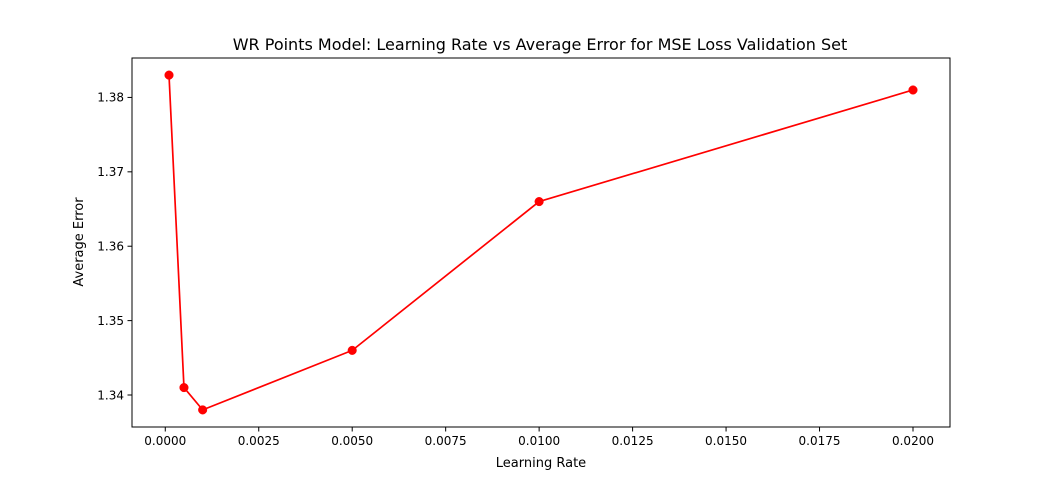 The image size is (1055, 484). What do you see at coordinates (110, 98) in the screenshot?
I see `y-tick-label: 1.38` at bounding box center [110, 98].